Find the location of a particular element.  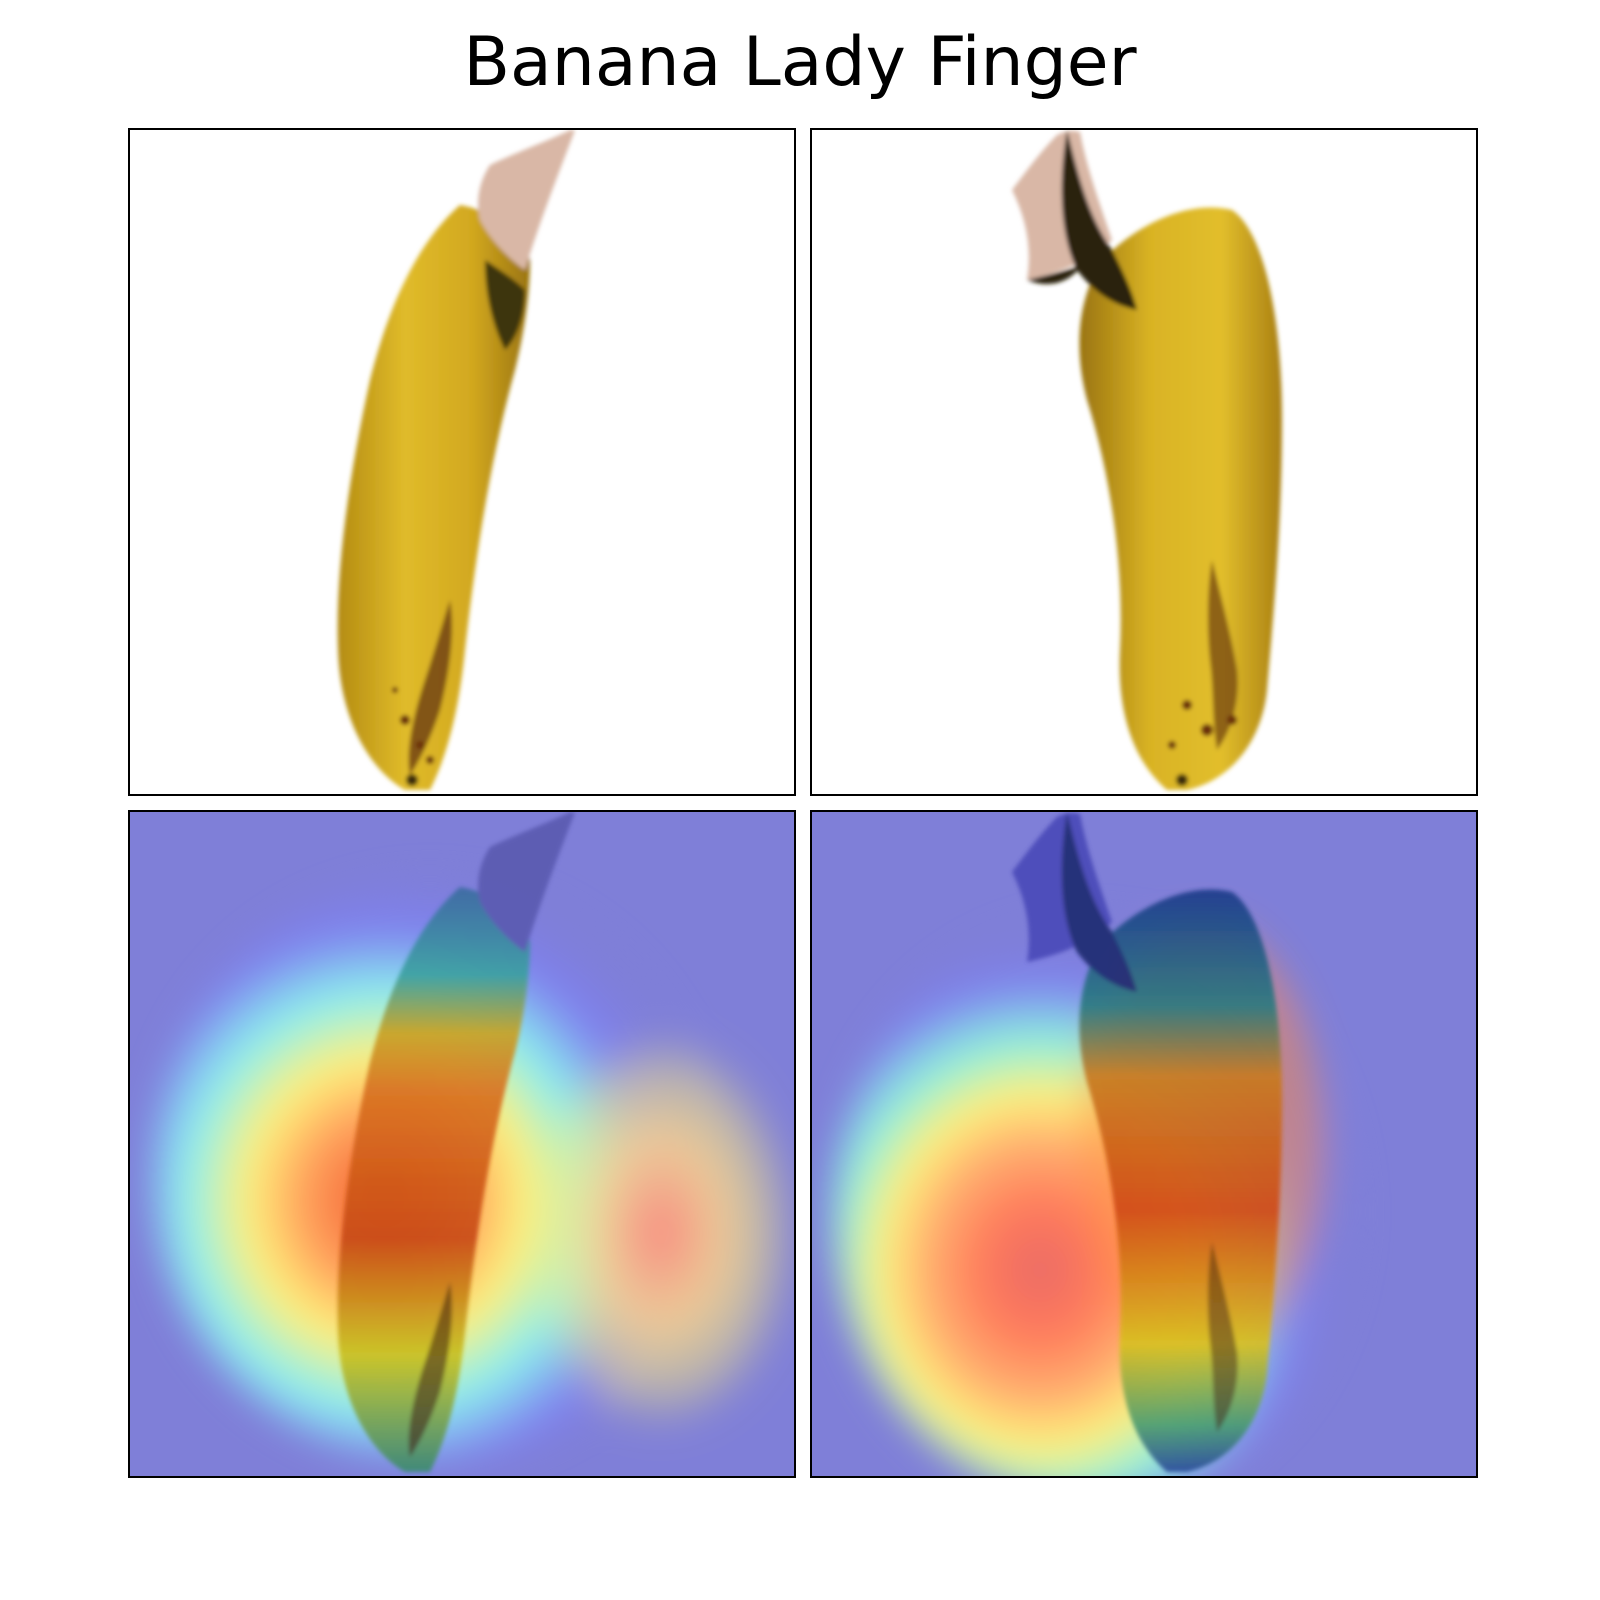

figure-title: Banana Lady Finger is located at coordinates (800, 62).